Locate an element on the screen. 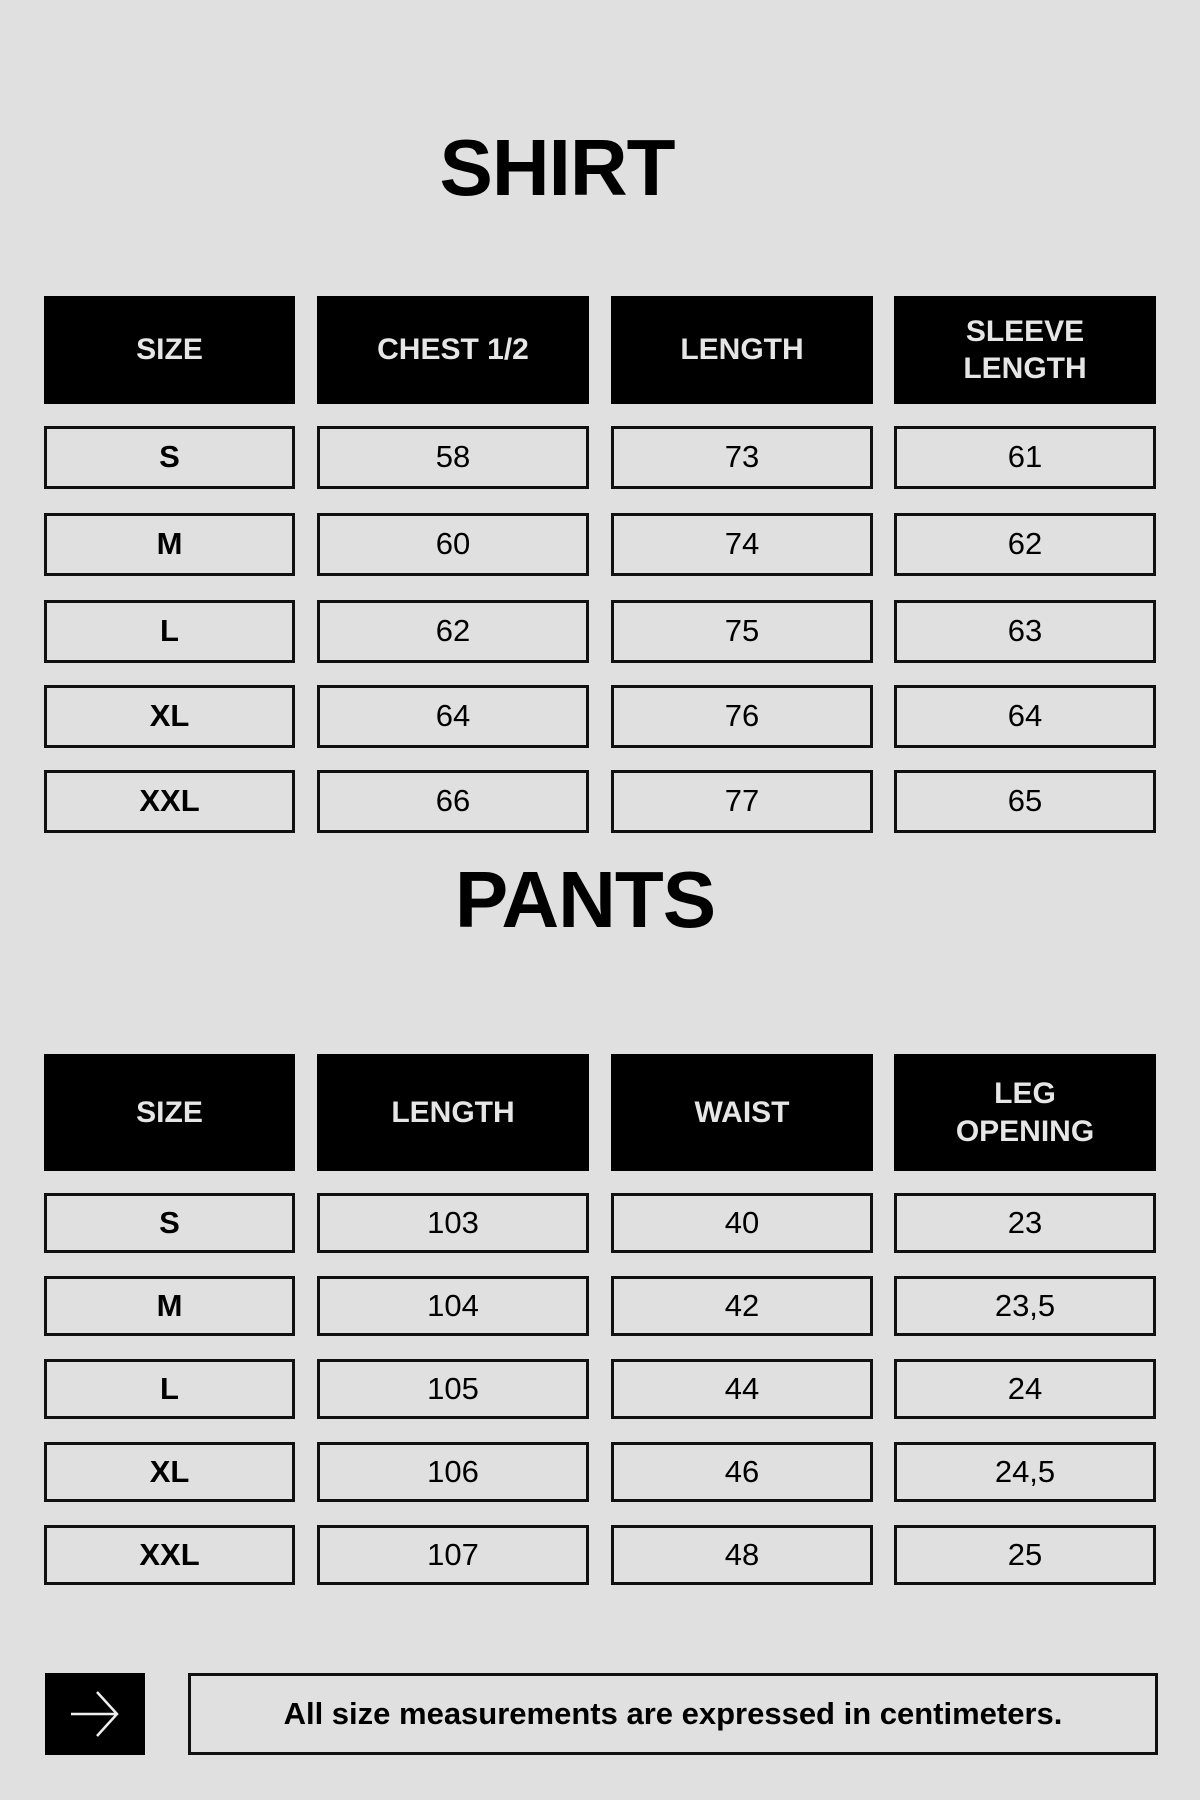 Image resolution: width=1200 pixels, height=1800 pixels. value-cell: 61 is located at coordinates (1025, 457).